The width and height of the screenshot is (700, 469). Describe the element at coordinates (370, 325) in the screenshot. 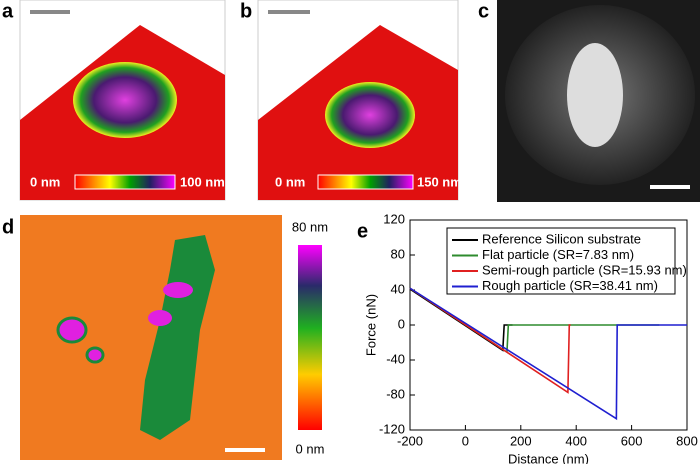

I see `y-axis-label: Force (nN)` at that location.